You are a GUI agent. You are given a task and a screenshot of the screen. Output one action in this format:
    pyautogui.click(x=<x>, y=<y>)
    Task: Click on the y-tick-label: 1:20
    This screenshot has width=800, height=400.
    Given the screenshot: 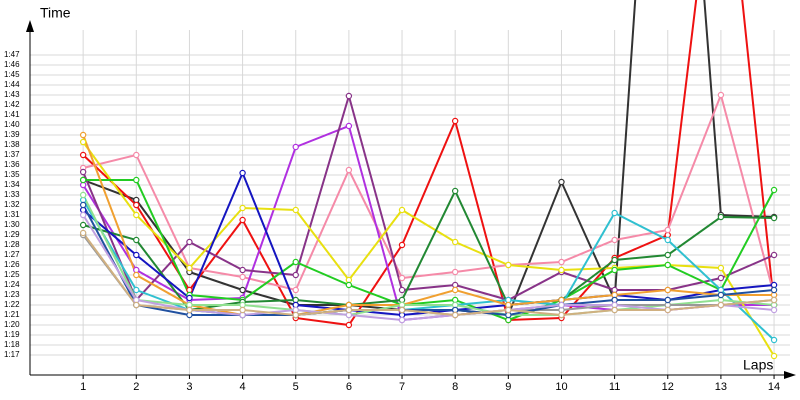 What is the action you would take?
    pyautogui.click(x=12, y=324)
    